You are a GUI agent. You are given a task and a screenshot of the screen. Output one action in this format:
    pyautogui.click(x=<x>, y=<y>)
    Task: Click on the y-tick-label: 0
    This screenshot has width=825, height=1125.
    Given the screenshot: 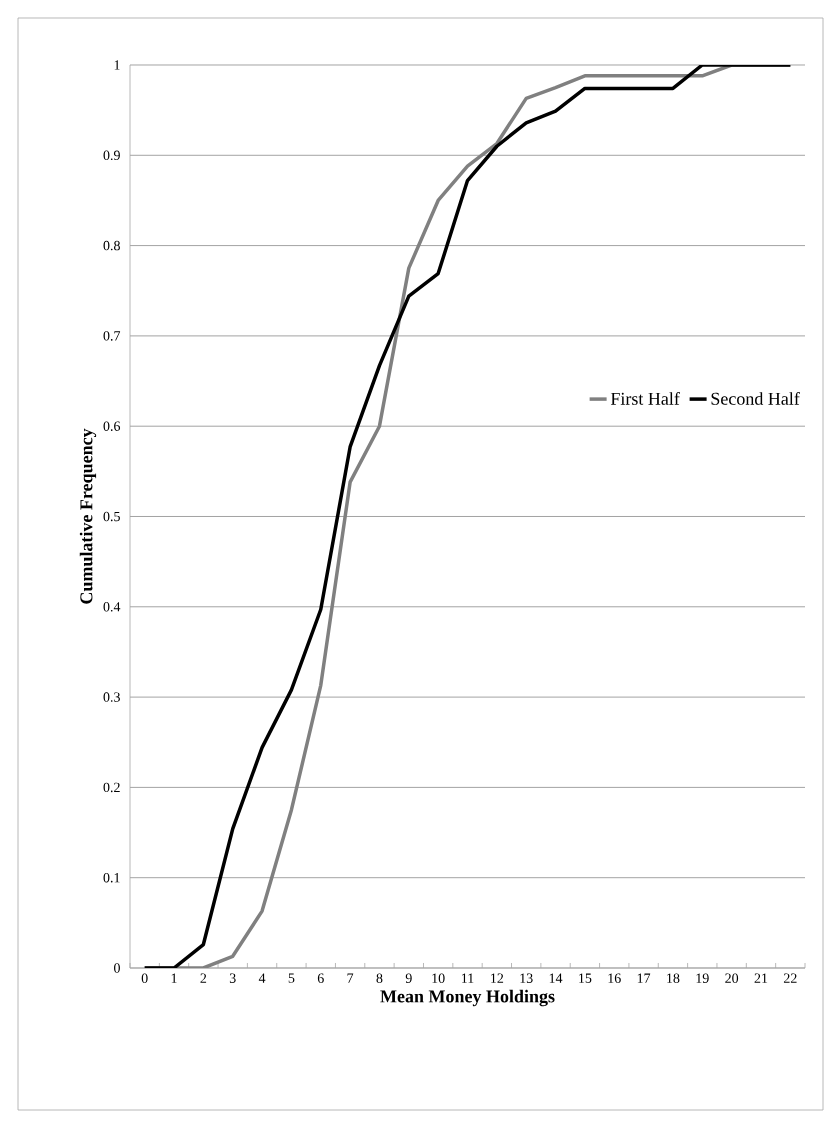 What is the action you would take?
    pyautogui.click(x=117, y=968)
    